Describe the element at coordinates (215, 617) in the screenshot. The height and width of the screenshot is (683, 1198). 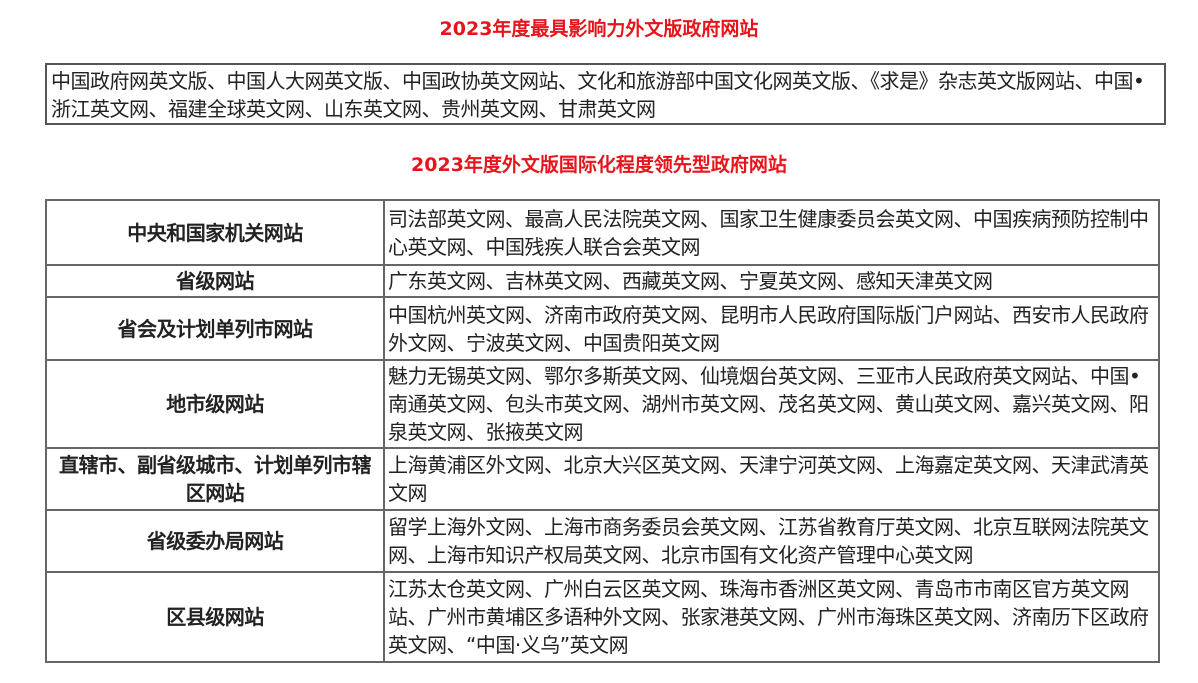
I see `category-cell: 区县级网站` at that location.